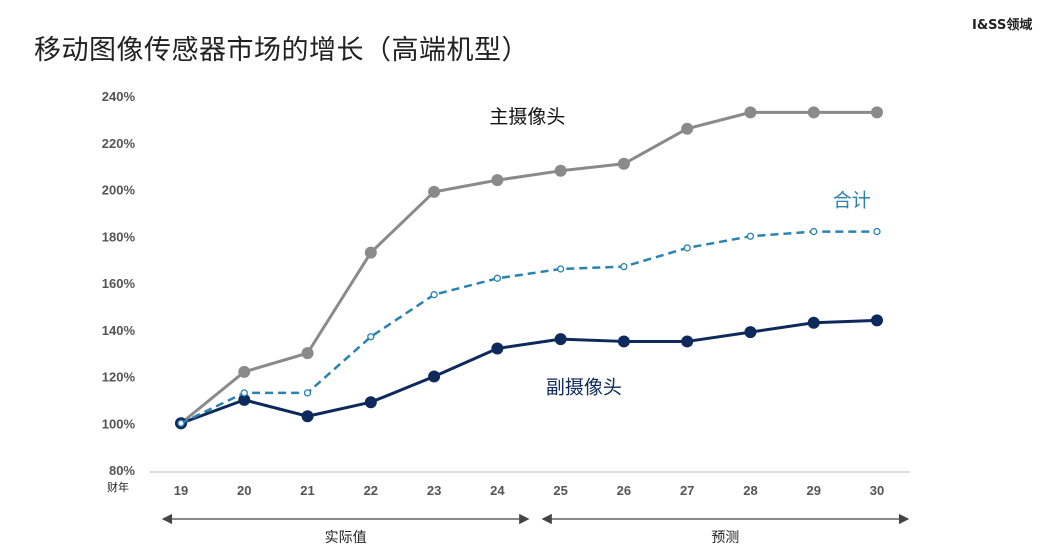 The image size is (1054, 553). Describe the element at coordinates (434, 490) in the screenshot. I see `x-tick-label: 23` at that location.